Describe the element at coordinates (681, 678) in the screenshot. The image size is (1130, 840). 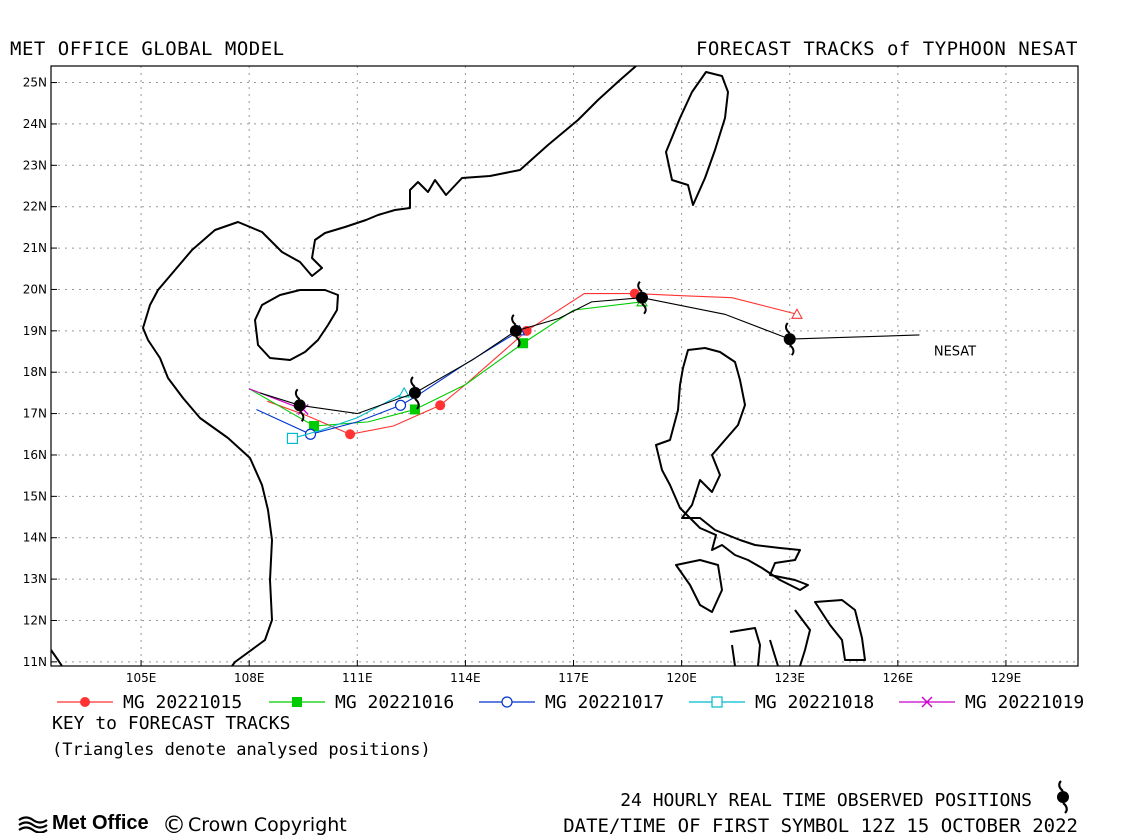
I see `lon-tick-label: 120E` at that location.